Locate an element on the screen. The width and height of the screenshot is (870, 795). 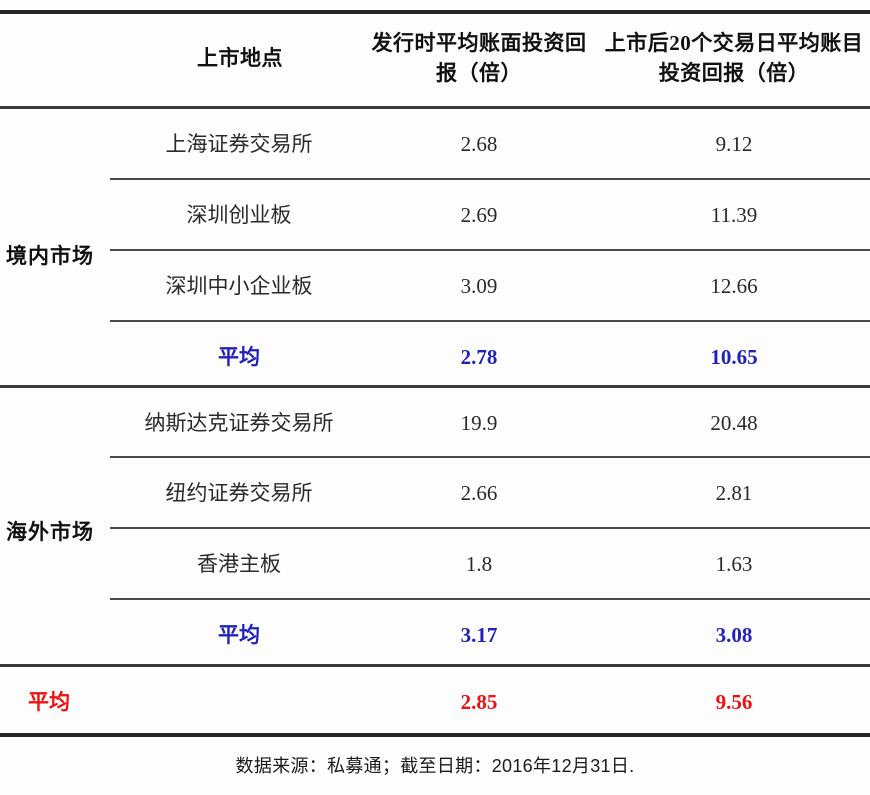
row-value-20day-return: 12.66 is located at coordinates (734, 286).